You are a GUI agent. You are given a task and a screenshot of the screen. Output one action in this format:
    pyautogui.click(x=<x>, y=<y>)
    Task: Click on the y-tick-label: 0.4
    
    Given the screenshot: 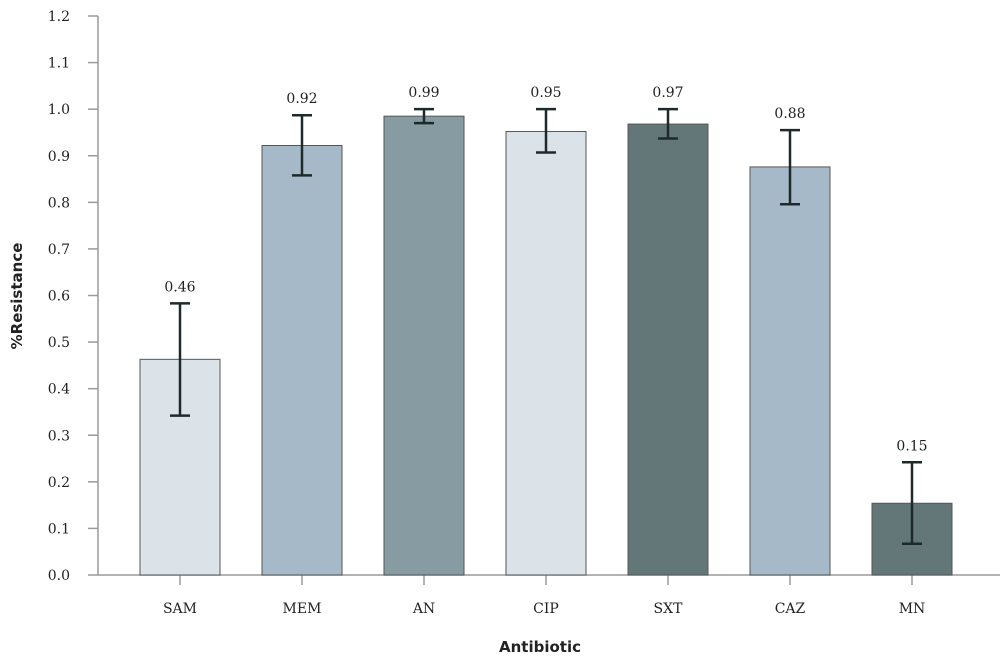 What is the action you would take?
    pyautogui.click(x=59, y=390)
    